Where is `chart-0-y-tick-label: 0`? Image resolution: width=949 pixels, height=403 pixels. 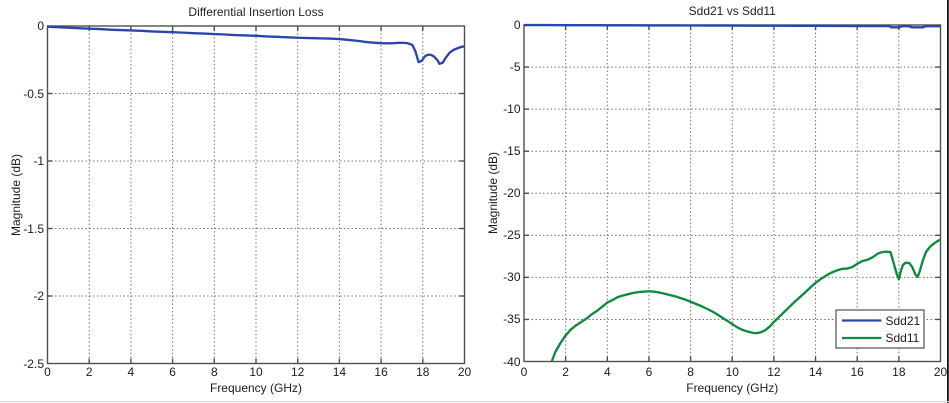
chart-0-y-tick-label: 0 is located at coordinates (40, 26).